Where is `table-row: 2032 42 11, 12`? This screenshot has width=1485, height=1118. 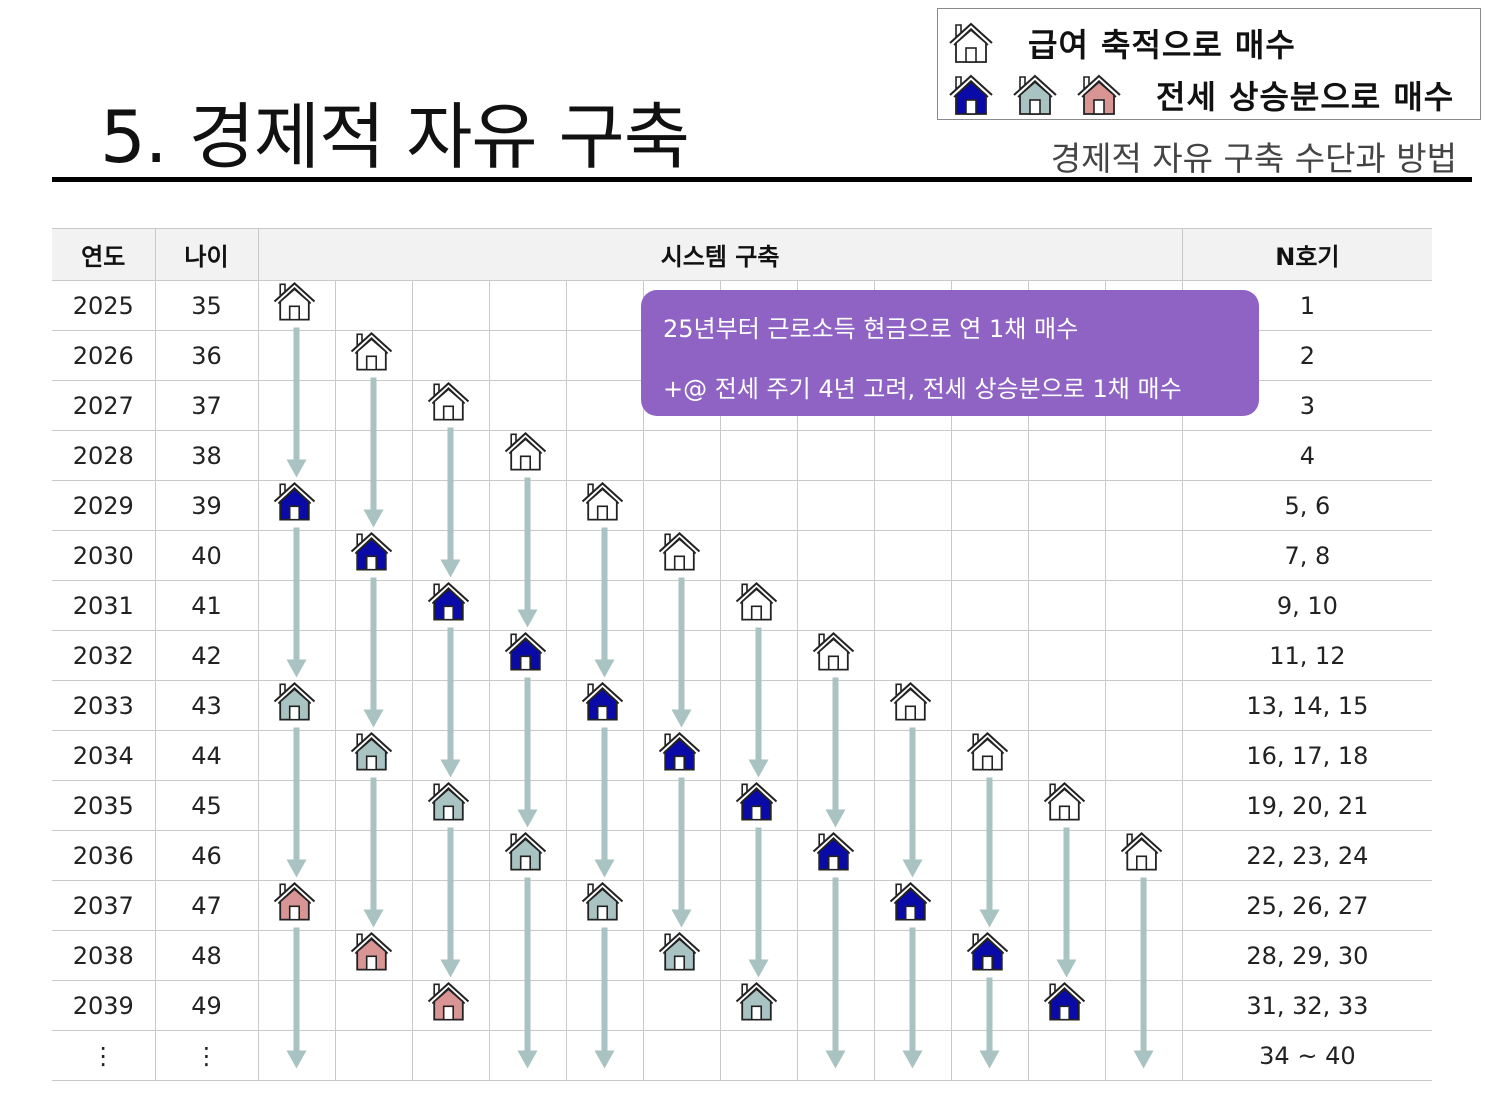 table-row: 2032 42 11, 12 is located at coordinates (742, 655).